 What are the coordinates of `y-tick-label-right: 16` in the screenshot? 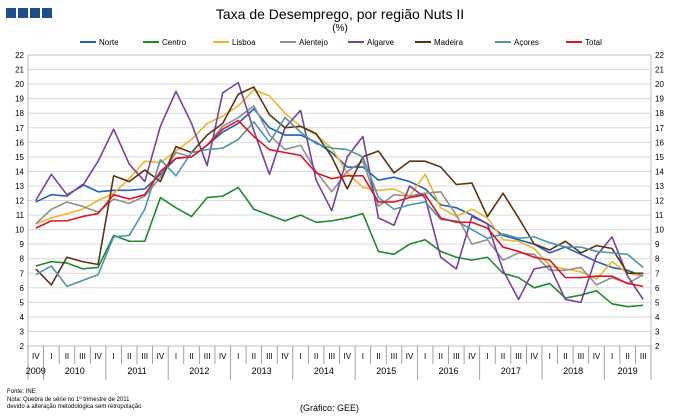 It's located at (659, 142).